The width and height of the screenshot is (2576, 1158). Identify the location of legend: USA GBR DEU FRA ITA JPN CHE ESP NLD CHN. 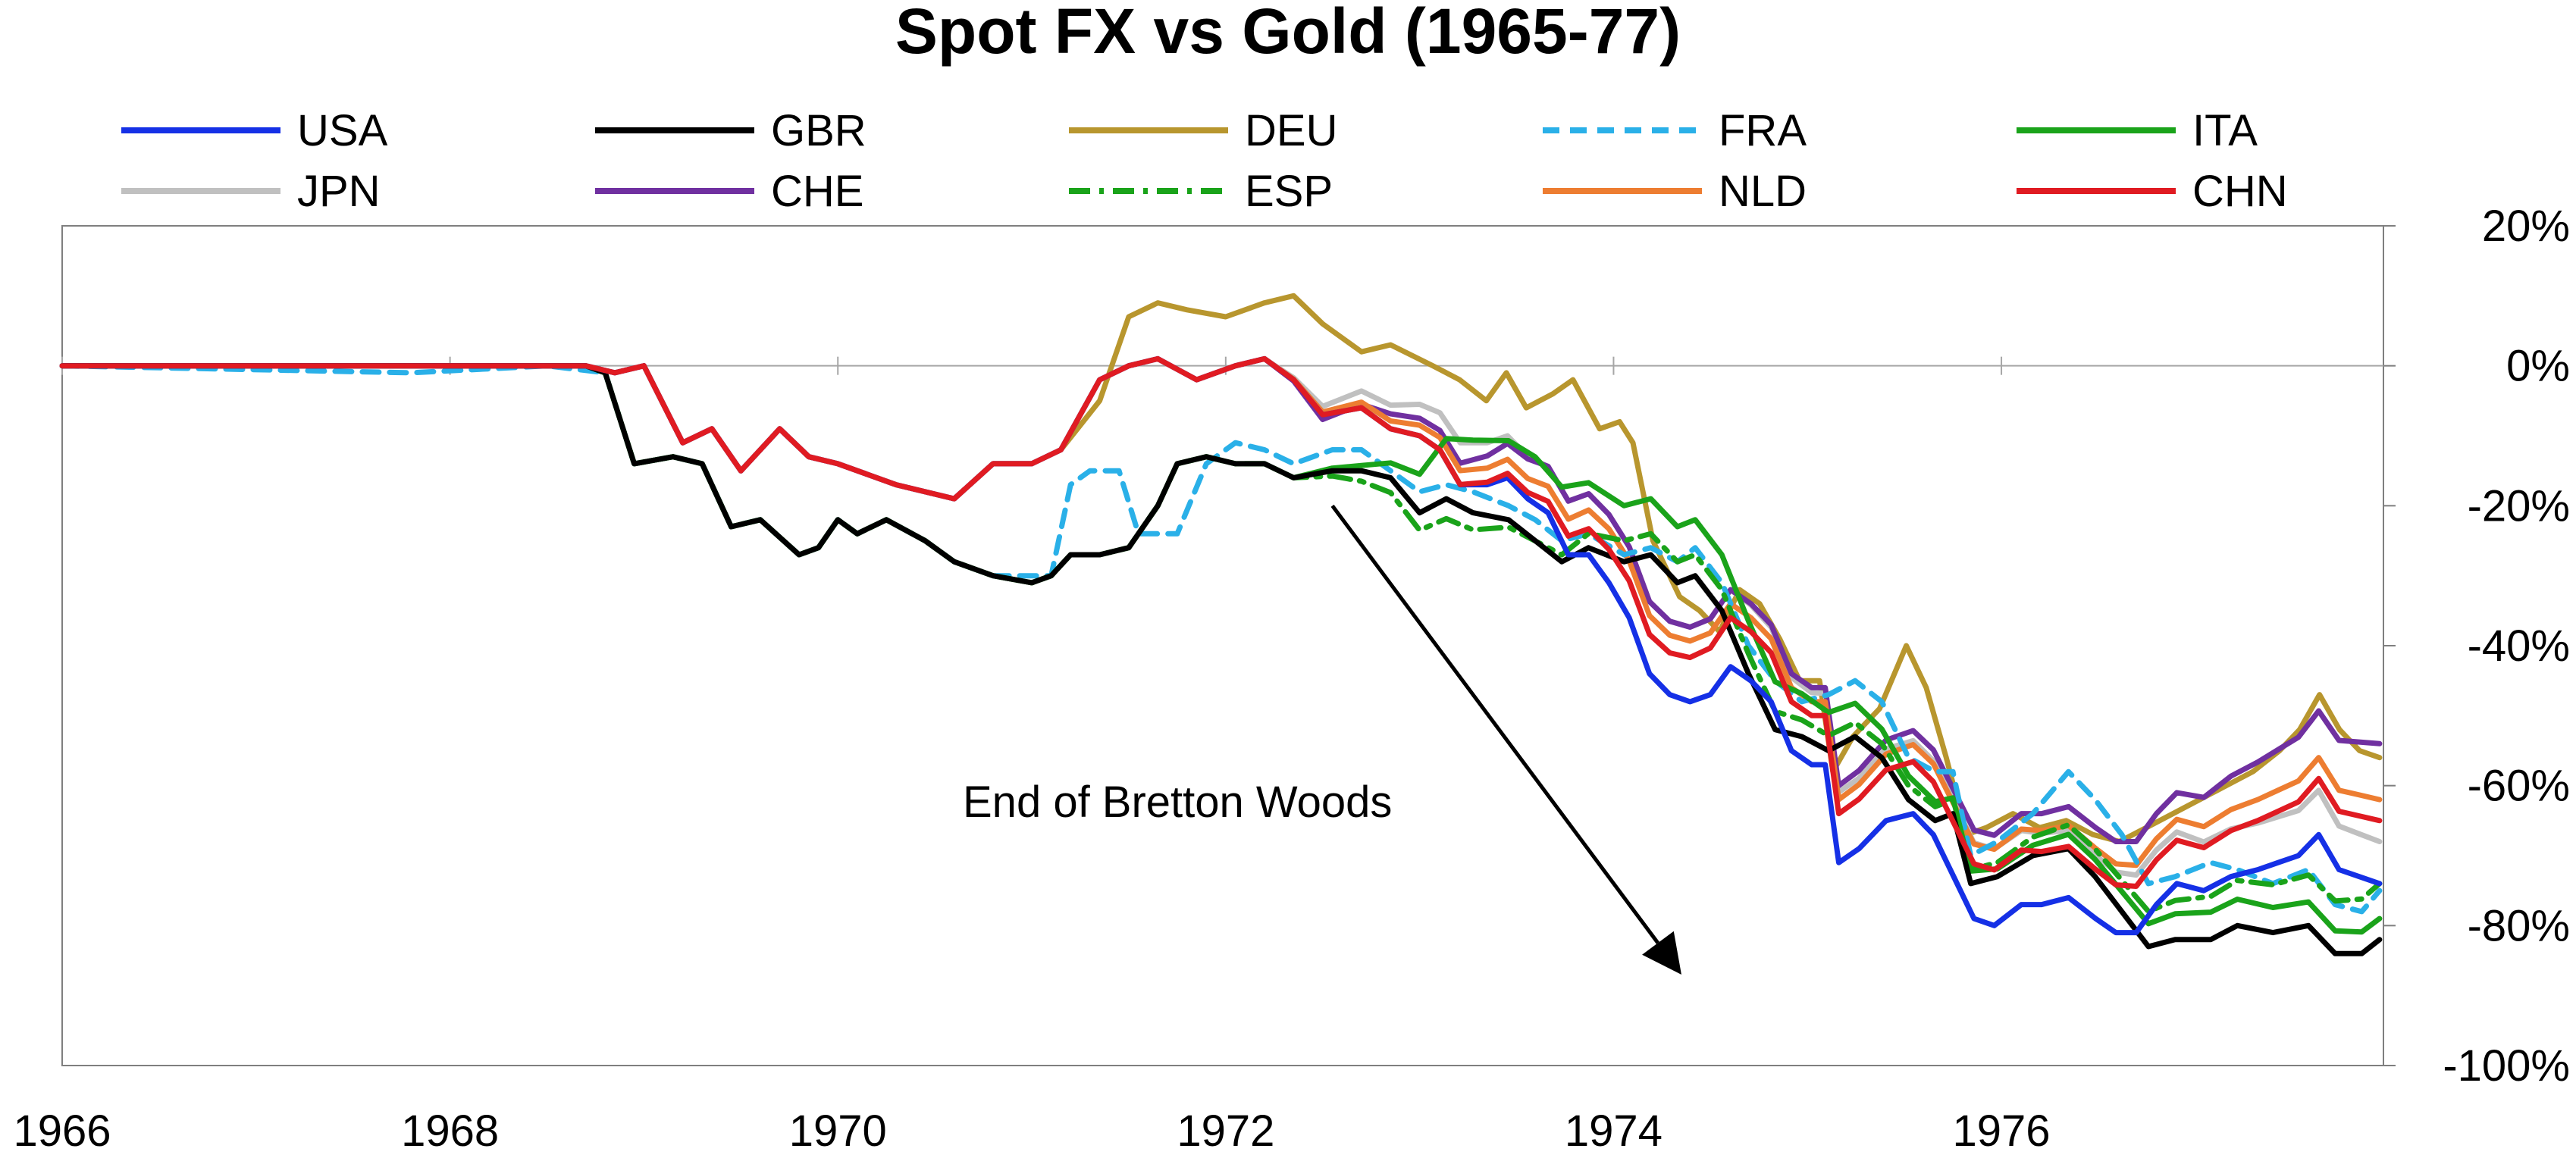
(1204, 161).